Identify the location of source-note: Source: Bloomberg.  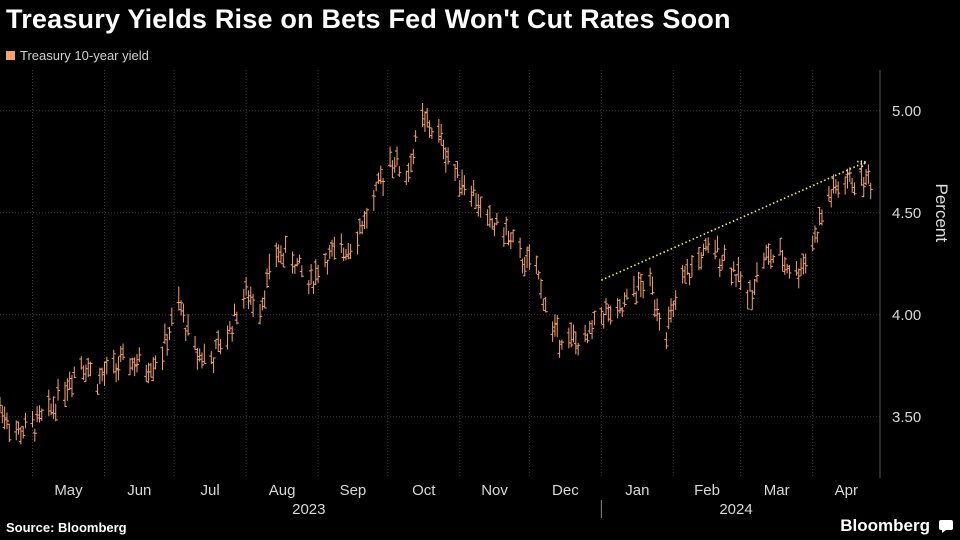
(66, 527).